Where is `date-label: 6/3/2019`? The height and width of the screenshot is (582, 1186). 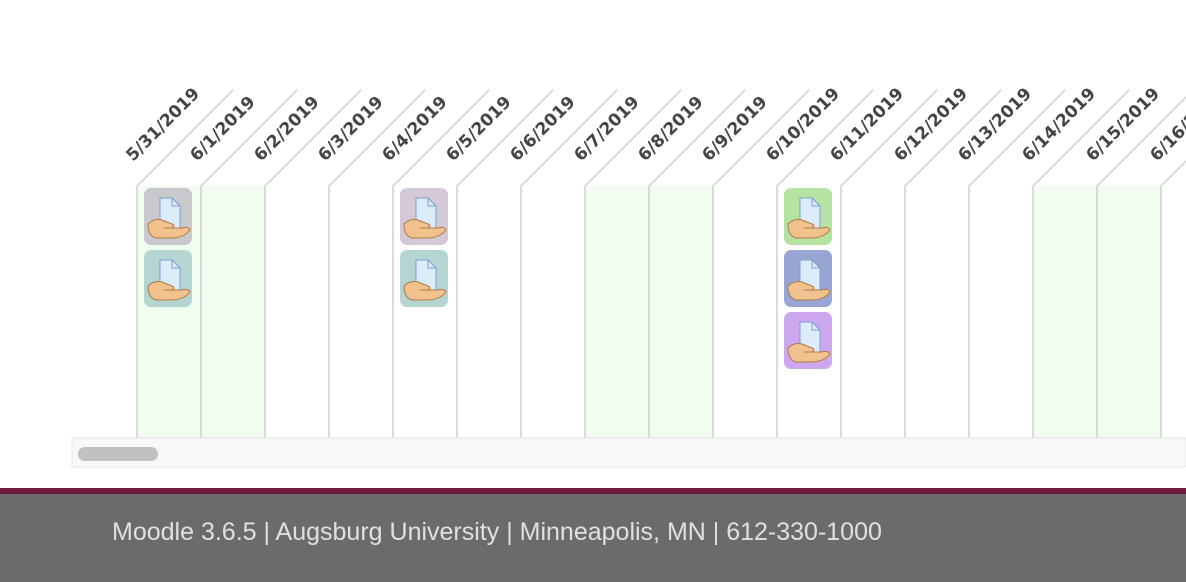 date-label: 6/3/2019 is located at coordinates (350, 128).